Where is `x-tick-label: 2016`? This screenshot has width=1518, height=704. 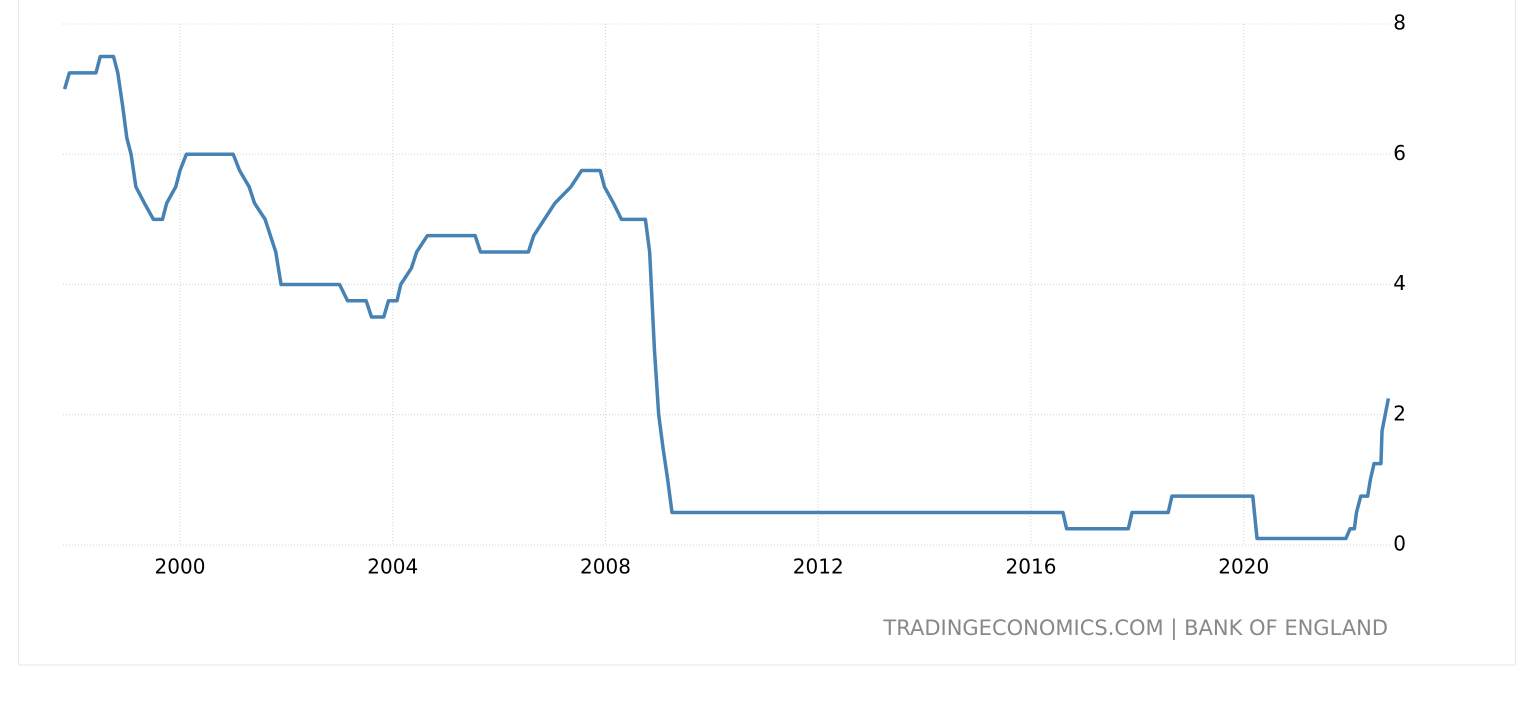
x-tick-label: 2016 is located at coordinates (1031, 567).